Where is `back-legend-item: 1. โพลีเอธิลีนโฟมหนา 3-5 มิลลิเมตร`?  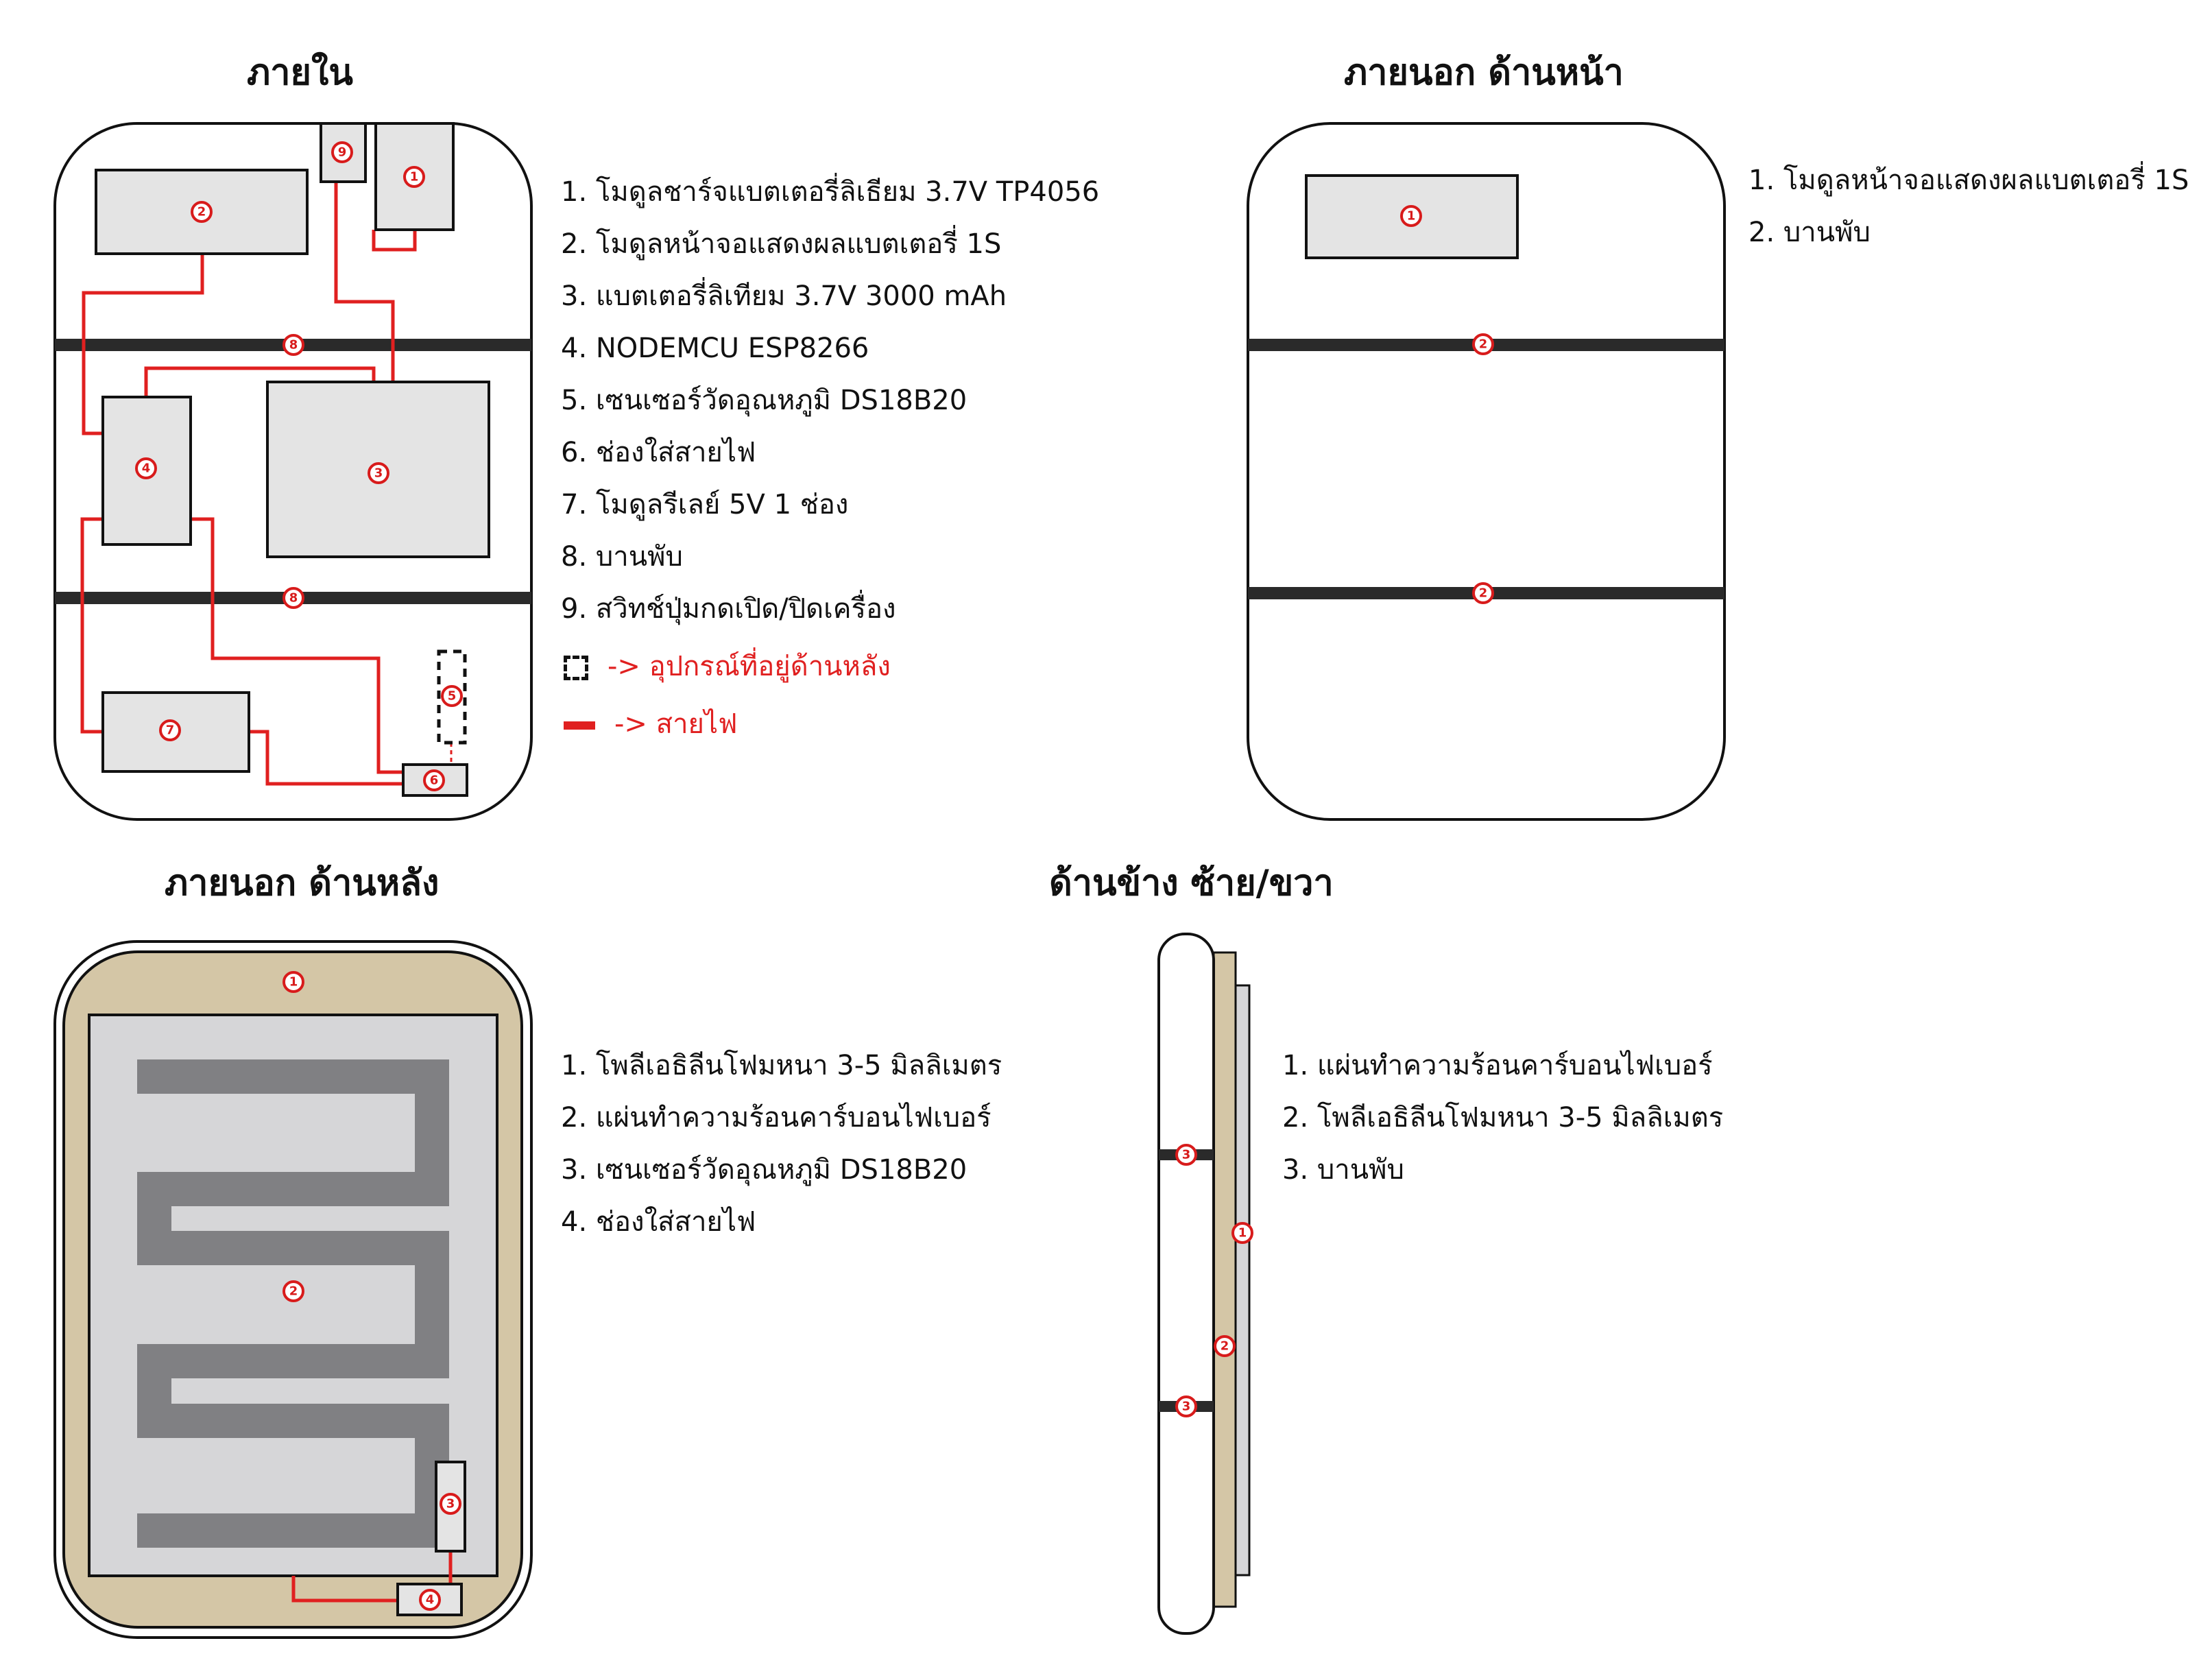 back-legend-item: 1. โพลีเอธิลีนโฟมหนา 3-5 มิลลิเมตร is located at coordinates (781, 1065).